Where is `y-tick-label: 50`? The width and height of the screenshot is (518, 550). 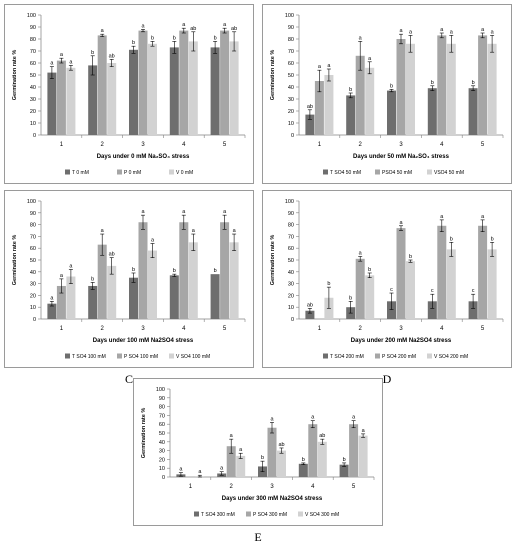 y-tick-label: 50 is located at coordinates (162, 434).